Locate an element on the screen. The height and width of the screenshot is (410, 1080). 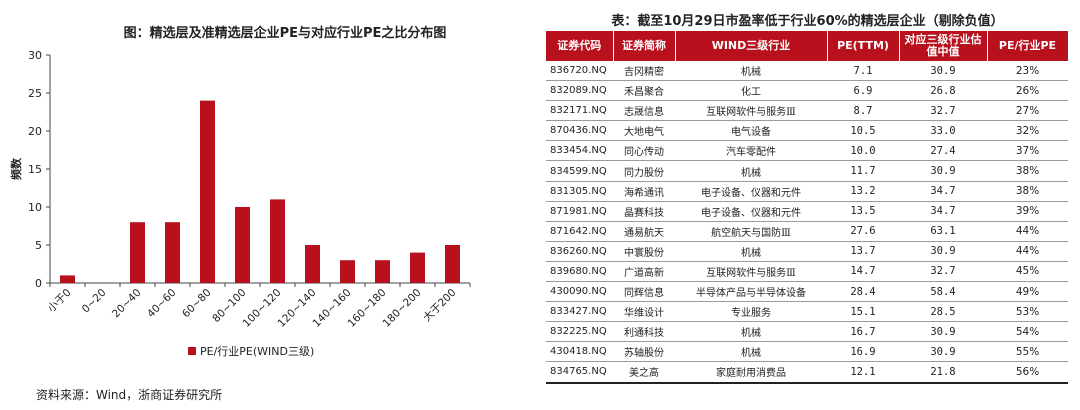
cell-pe-ratio: 45% is located at coordinates (1027, 272).